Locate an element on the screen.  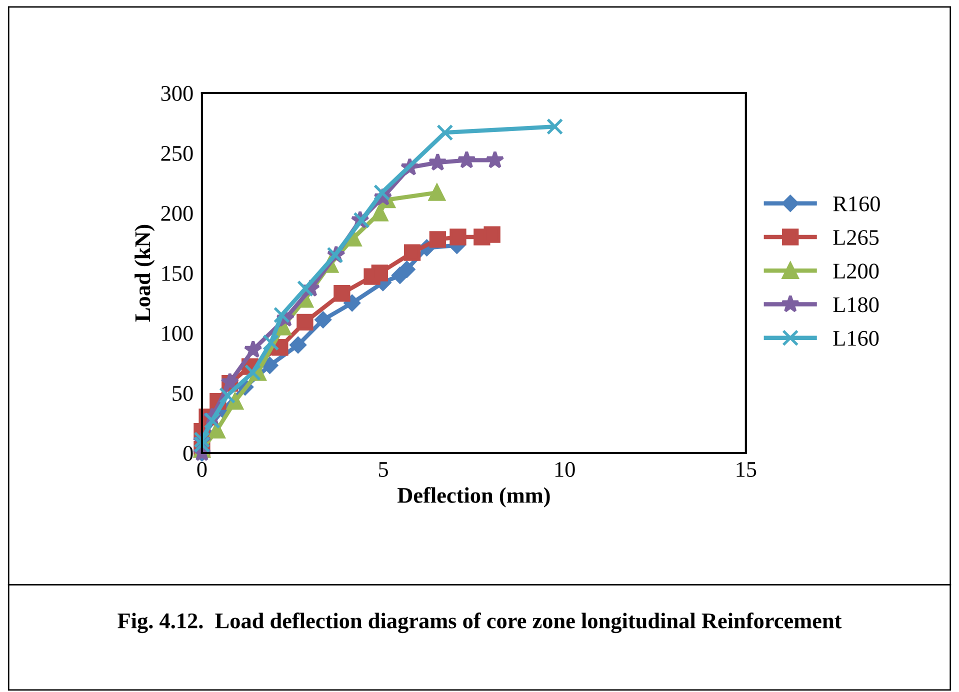
x-tick-label: 10 is located at coordinates (565, 469).